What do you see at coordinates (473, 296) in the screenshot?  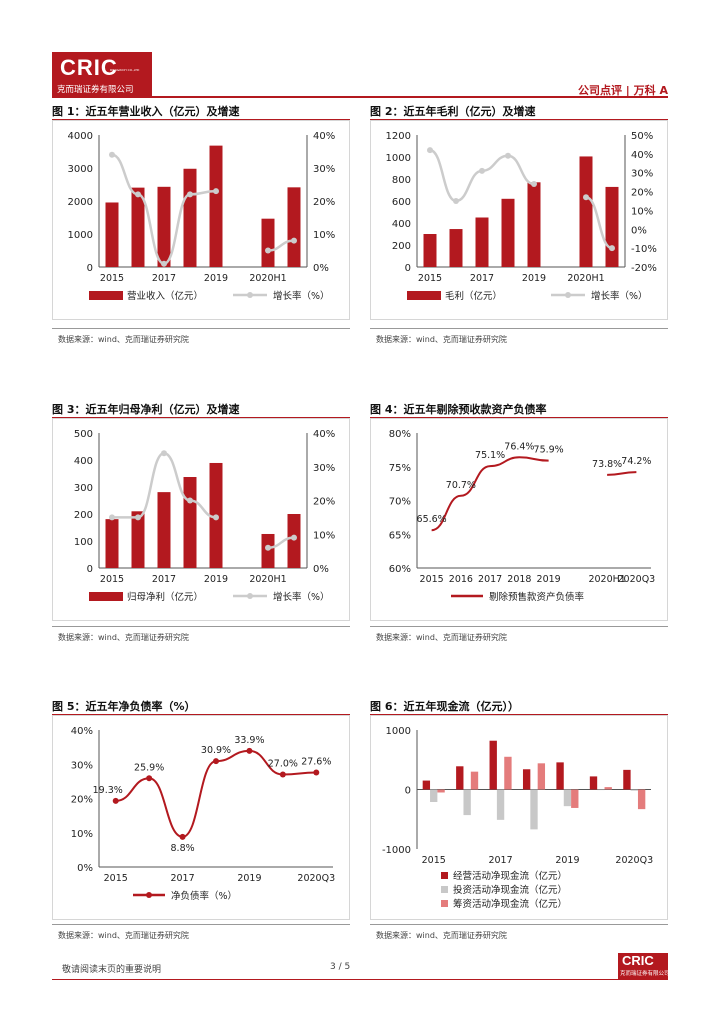 I see `legend-label: 毛利（亿元）` at bounding box center [473, 296].